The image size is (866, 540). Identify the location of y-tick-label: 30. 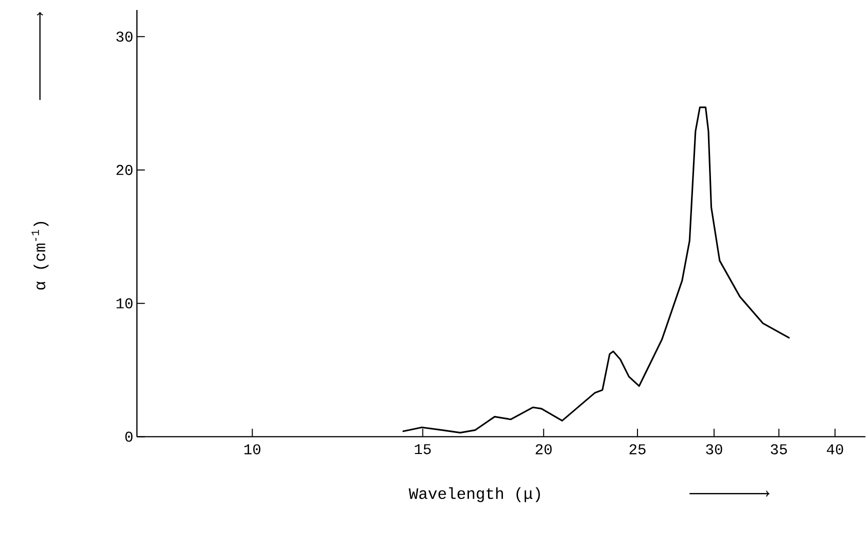
(124, 37).